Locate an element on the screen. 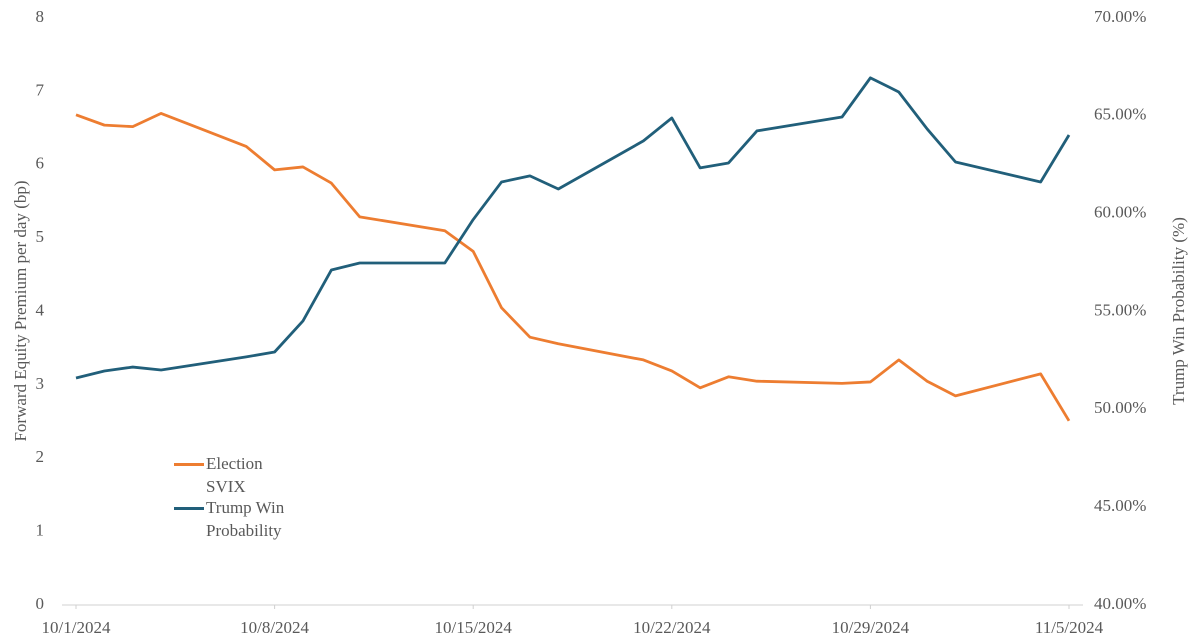 The image size is (1194, 643). x-tick-label: 10/1/2024 is located at coordinates (76, 627).